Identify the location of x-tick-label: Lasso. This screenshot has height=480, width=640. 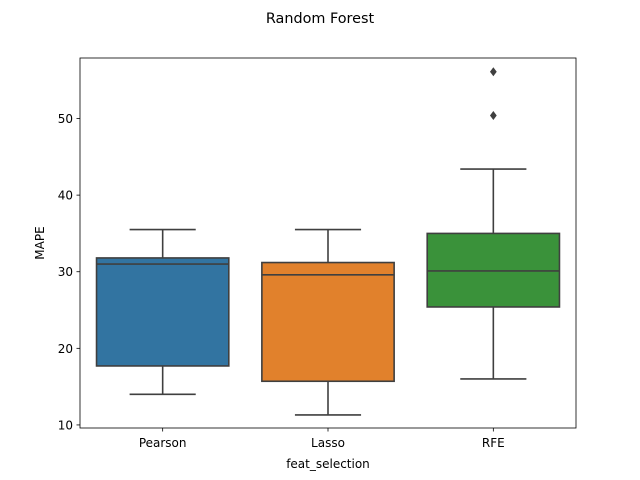
(328, 443).